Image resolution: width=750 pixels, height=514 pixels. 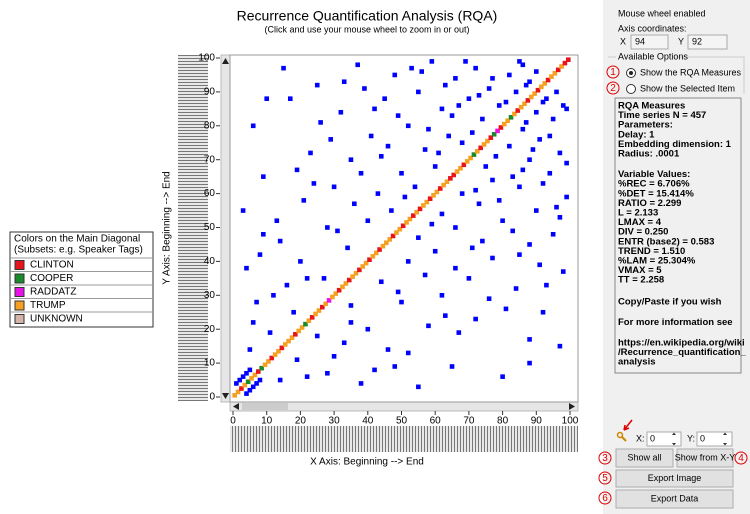 I want to click on show-from-xy-label: Show from X-Y, so click(x=705, y=457).